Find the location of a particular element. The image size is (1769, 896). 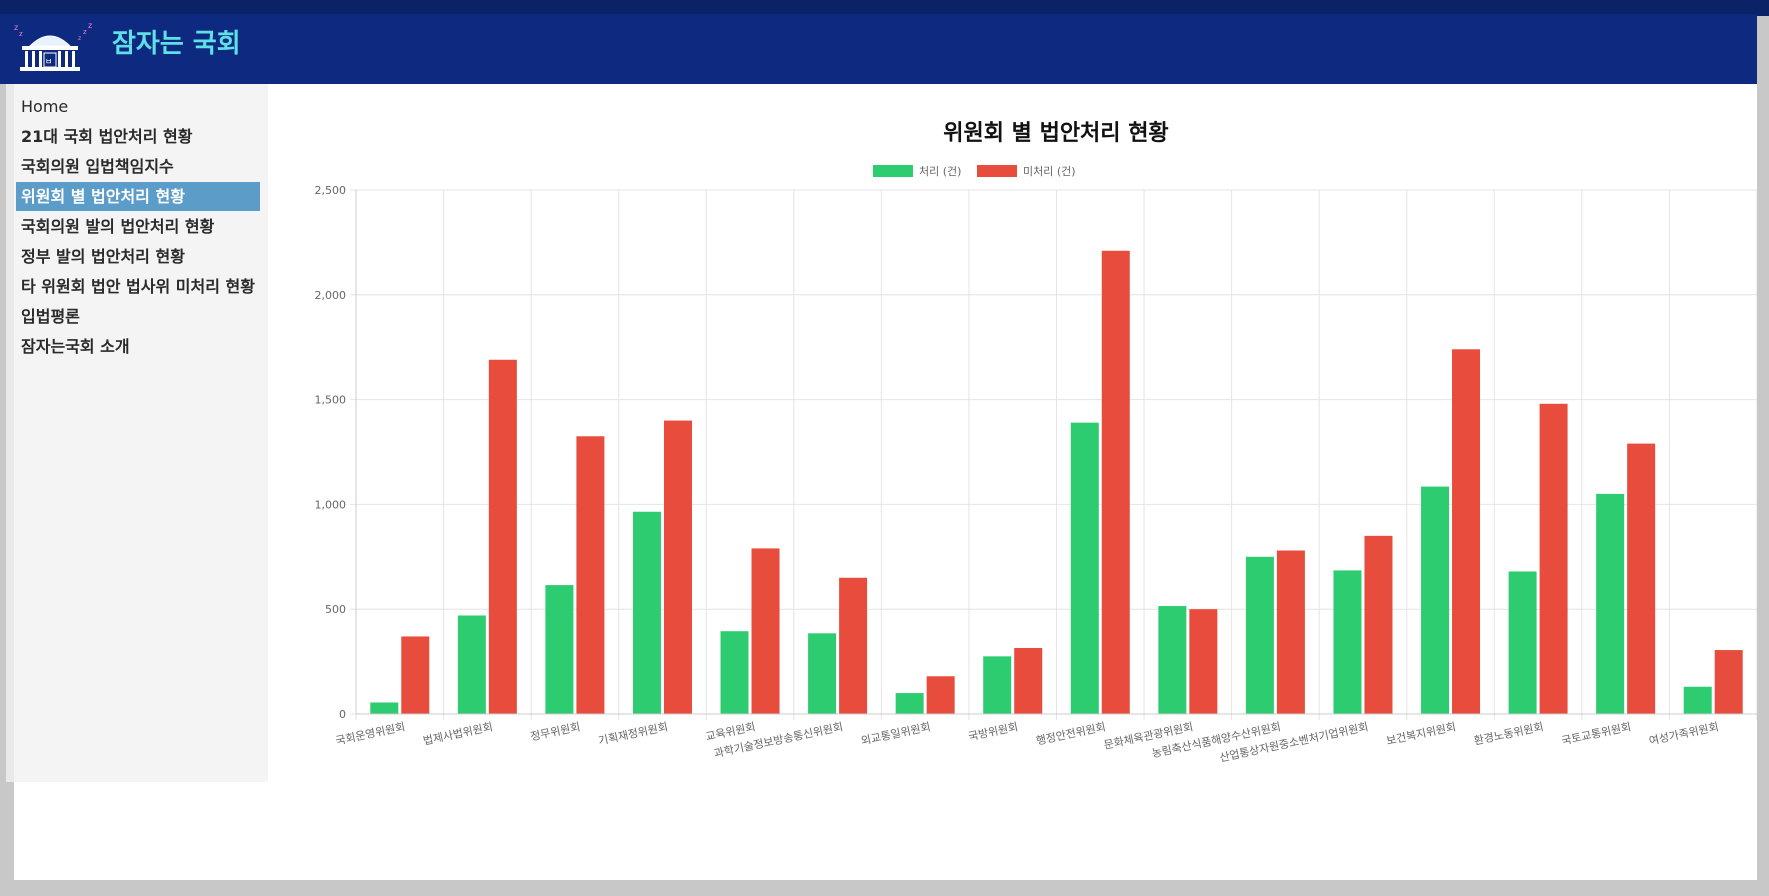

x-tick-label: 행정안전위원회 is located at coordinates (1071, 733).